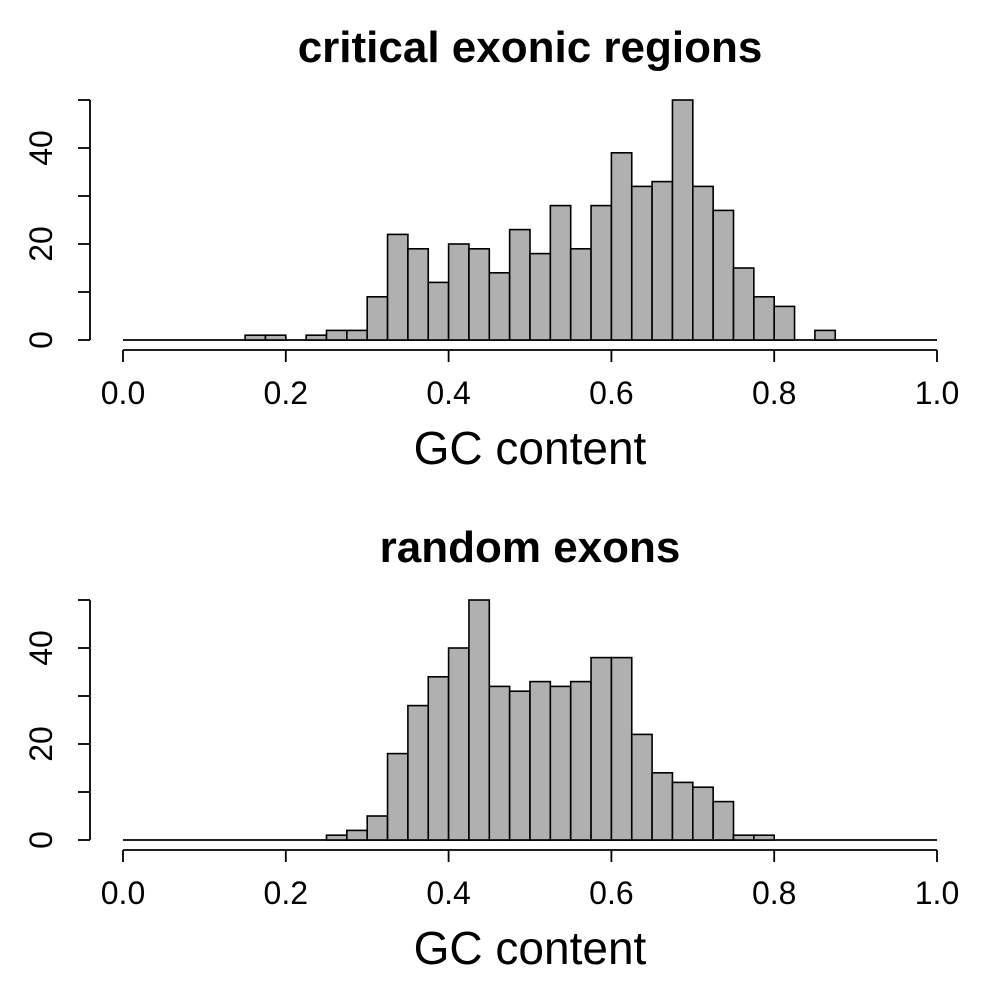 The image size is (1000, 1000). Describe the element at coordinates (286, 893) in the screenshot. I see `chart-2-x-tick-label: 0.2` at that location.